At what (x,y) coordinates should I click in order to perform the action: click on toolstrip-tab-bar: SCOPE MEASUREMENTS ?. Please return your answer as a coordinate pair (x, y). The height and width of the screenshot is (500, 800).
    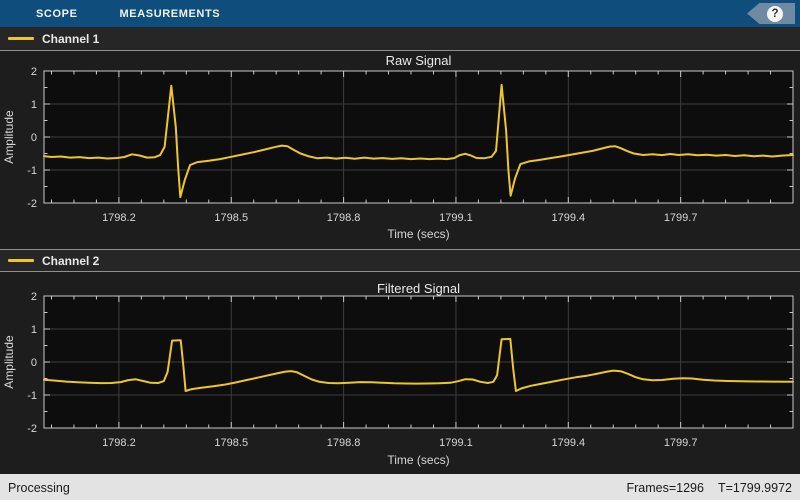
    Looking at the image, I should click on (400, 13).